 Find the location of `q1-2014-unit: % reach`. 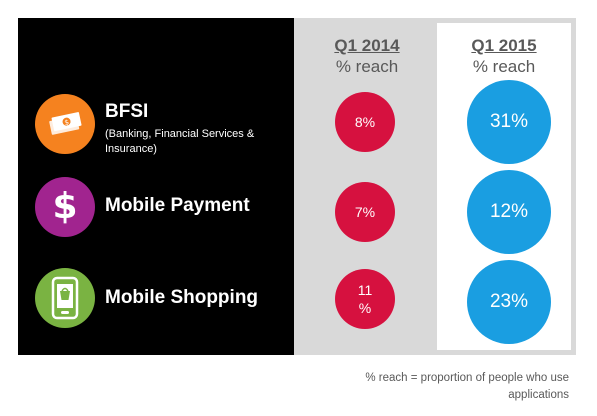

q1-2014-unit: % reach is located at coordinates (367, 66).